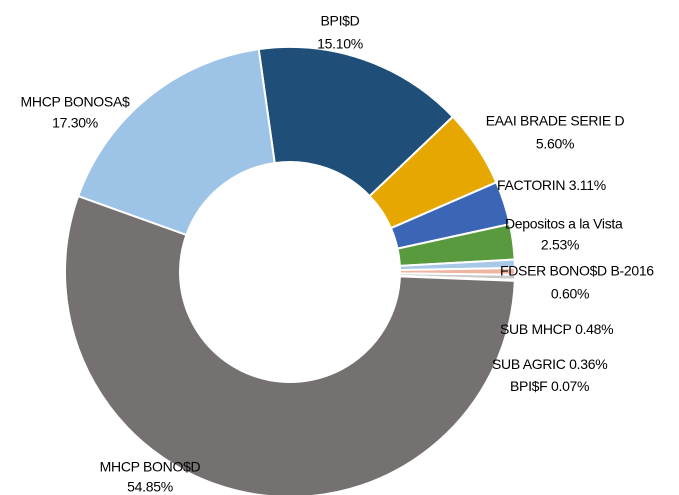 This screenshot has width=679, height=495. Describe the element at coordinates (555, 121) in the screenshot. I see `category-label: EAAI BRADE SERIE D` at that location.